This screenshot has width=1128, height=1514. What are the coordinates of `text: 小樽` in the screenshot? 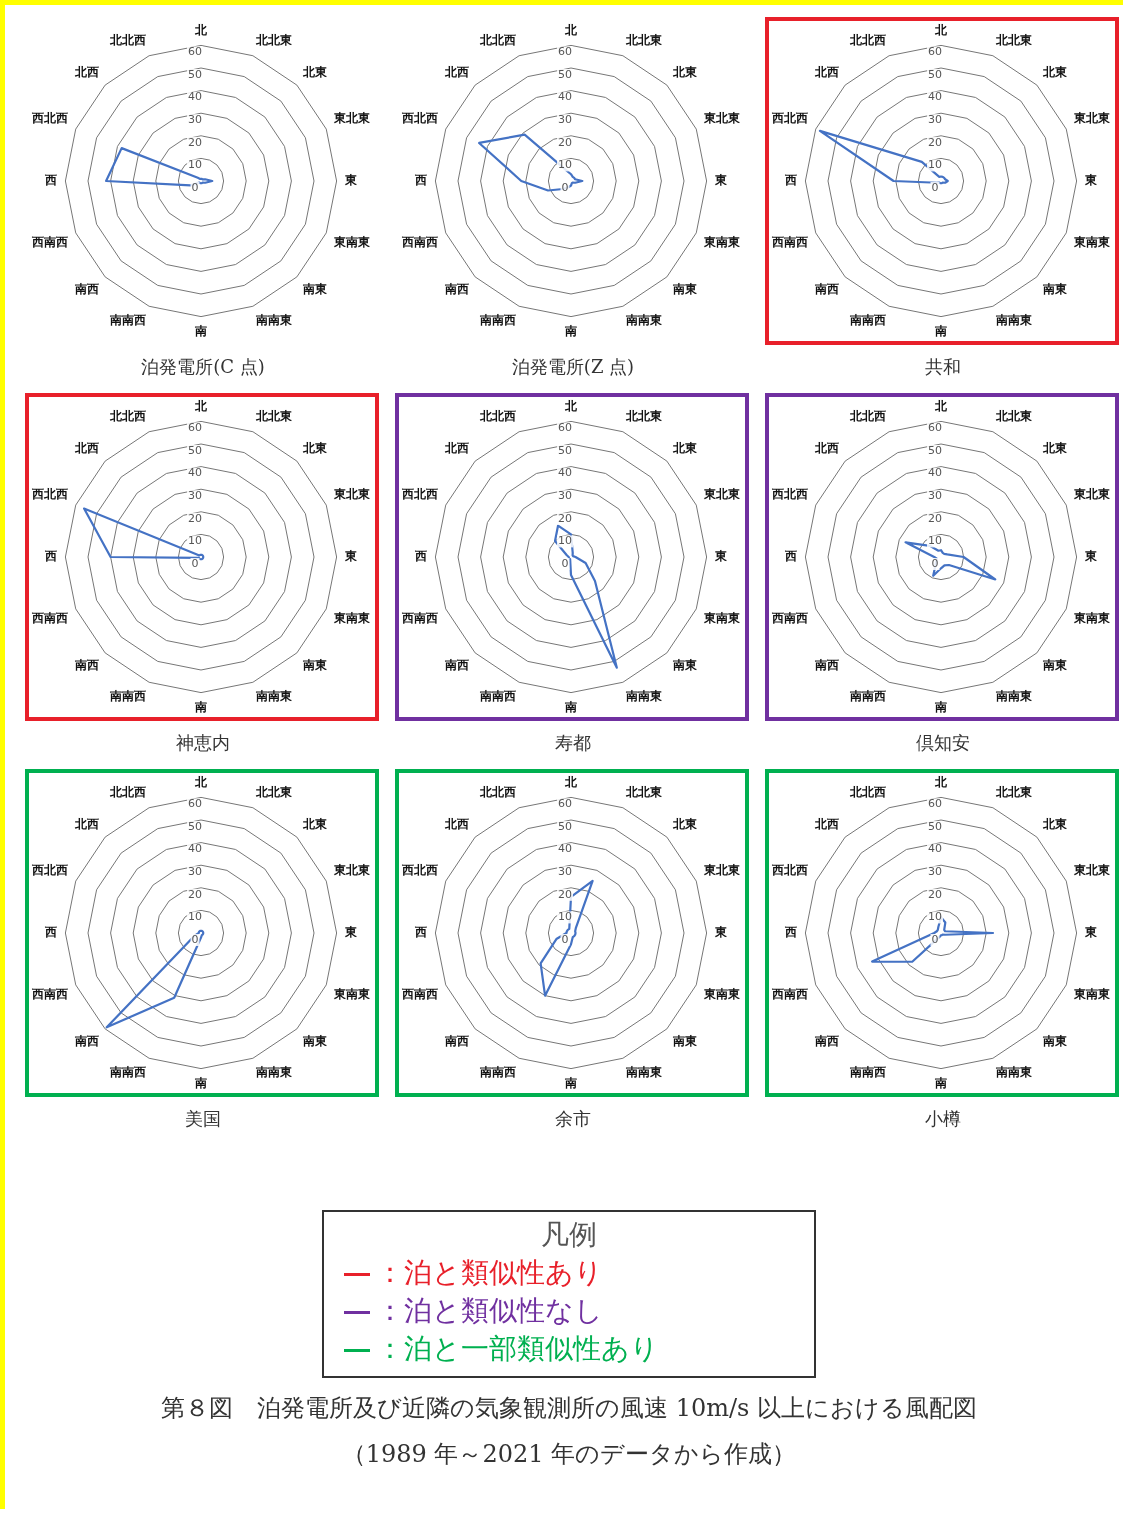 It's located at (943, 1119).